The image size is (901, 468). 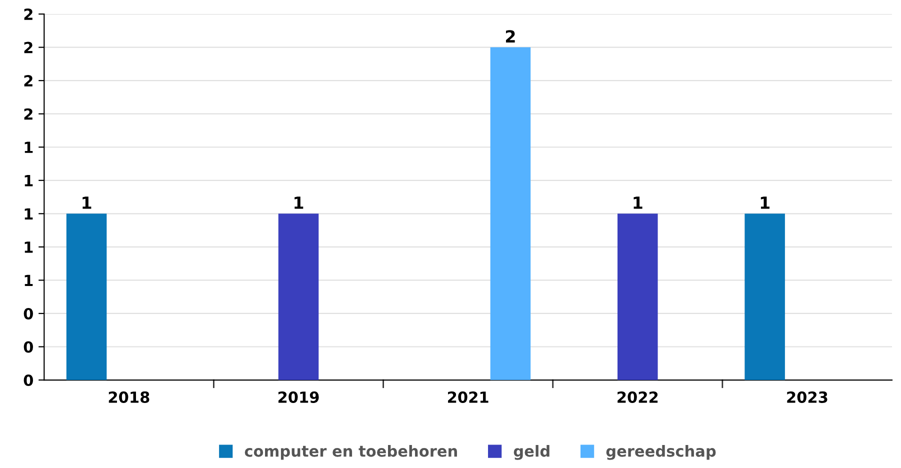 I want to click on data-label: 2, so click(x=510, y=36).